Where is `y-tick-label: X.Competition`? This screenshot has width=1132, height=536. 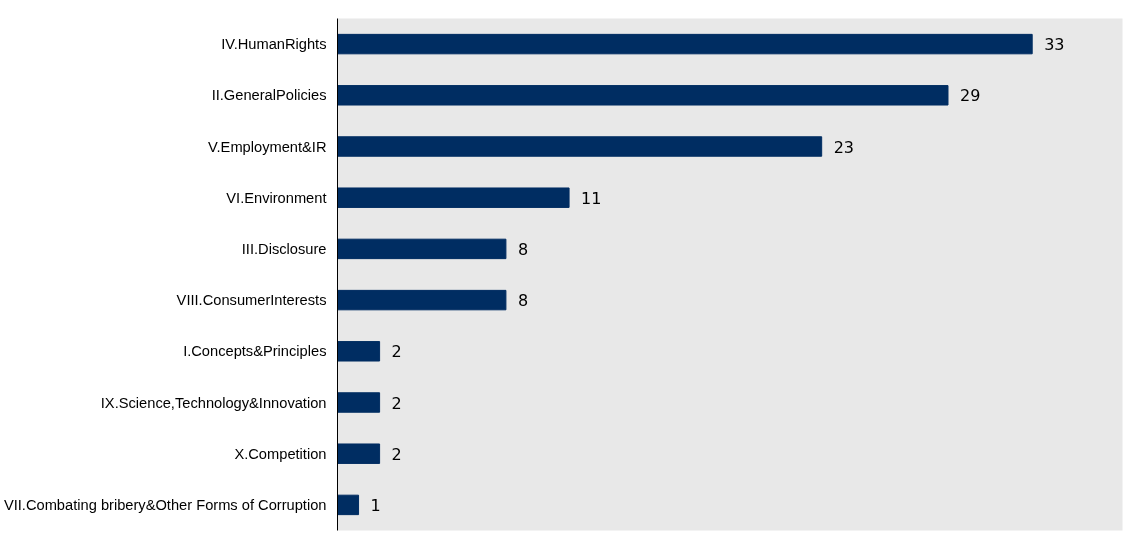
y-tick-label: X.Competition is located at coordinates (280, 453).